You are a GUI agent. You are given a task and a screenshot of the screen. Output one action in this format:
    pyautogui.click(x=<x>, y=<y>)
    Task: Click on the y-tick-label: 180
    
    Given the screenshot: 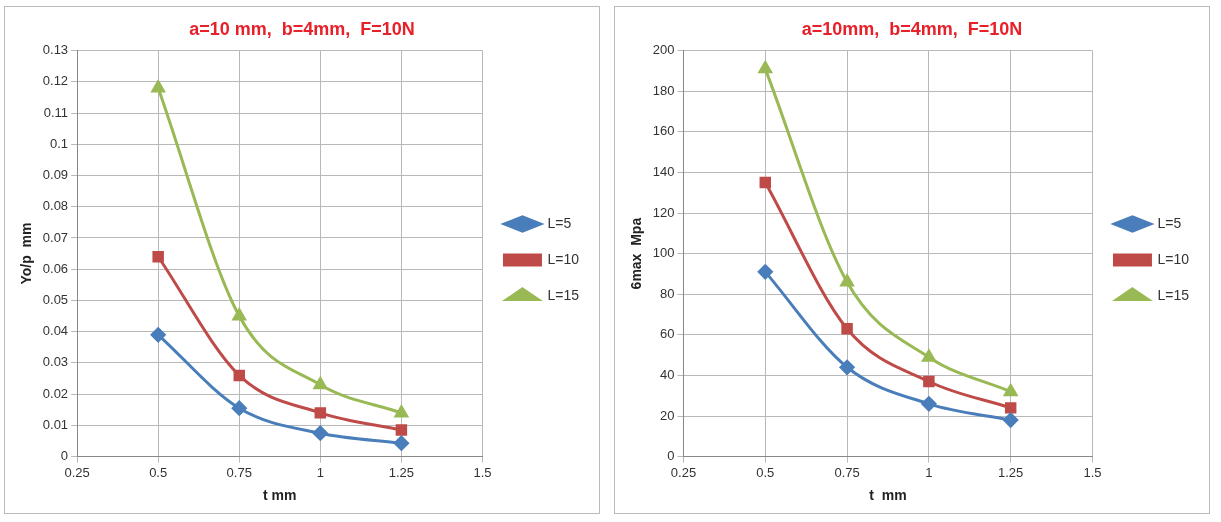 What is the action you would take?
    pyautogui.click(x=663, y=90)
    